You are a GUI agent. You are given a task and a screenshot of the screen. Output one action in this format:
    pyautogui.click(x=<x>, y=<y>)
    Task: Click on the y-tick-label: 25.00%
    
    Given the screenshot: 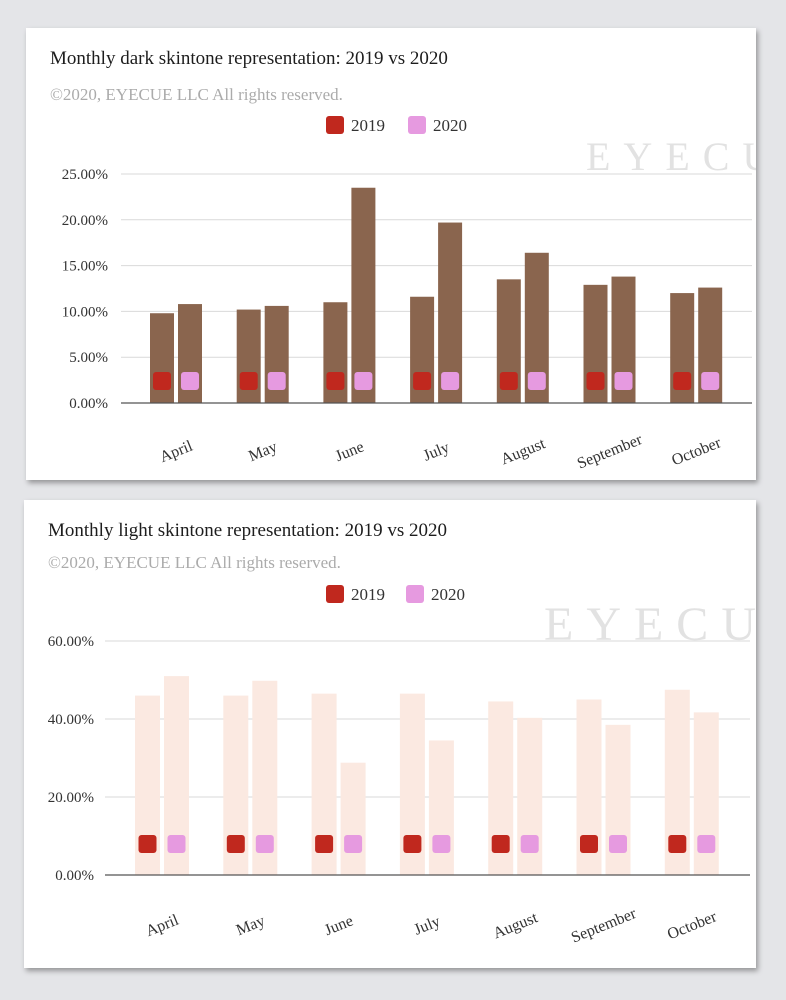 What is the action you would take?
    pyautogui.click(x=85, y=175)
    